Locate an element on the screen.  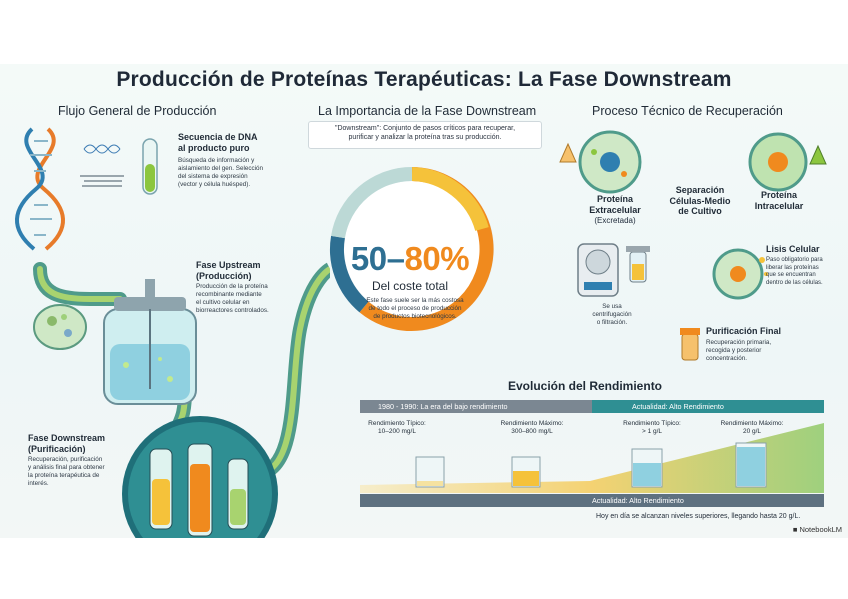
chromatography-icon is located at coordinates (200, 477).